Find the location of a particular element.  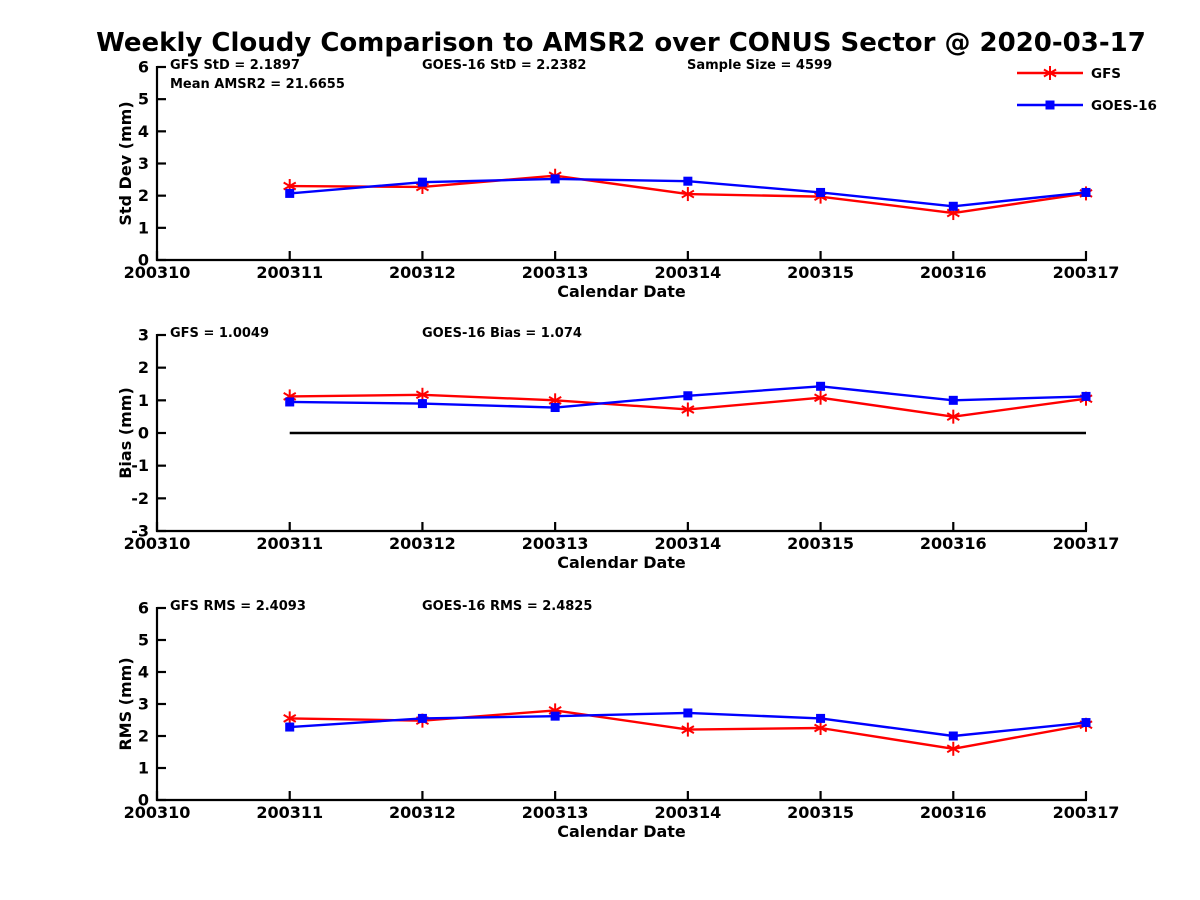

y-axis-label: Std Dev (mm) is located at coordinates (125, 163).